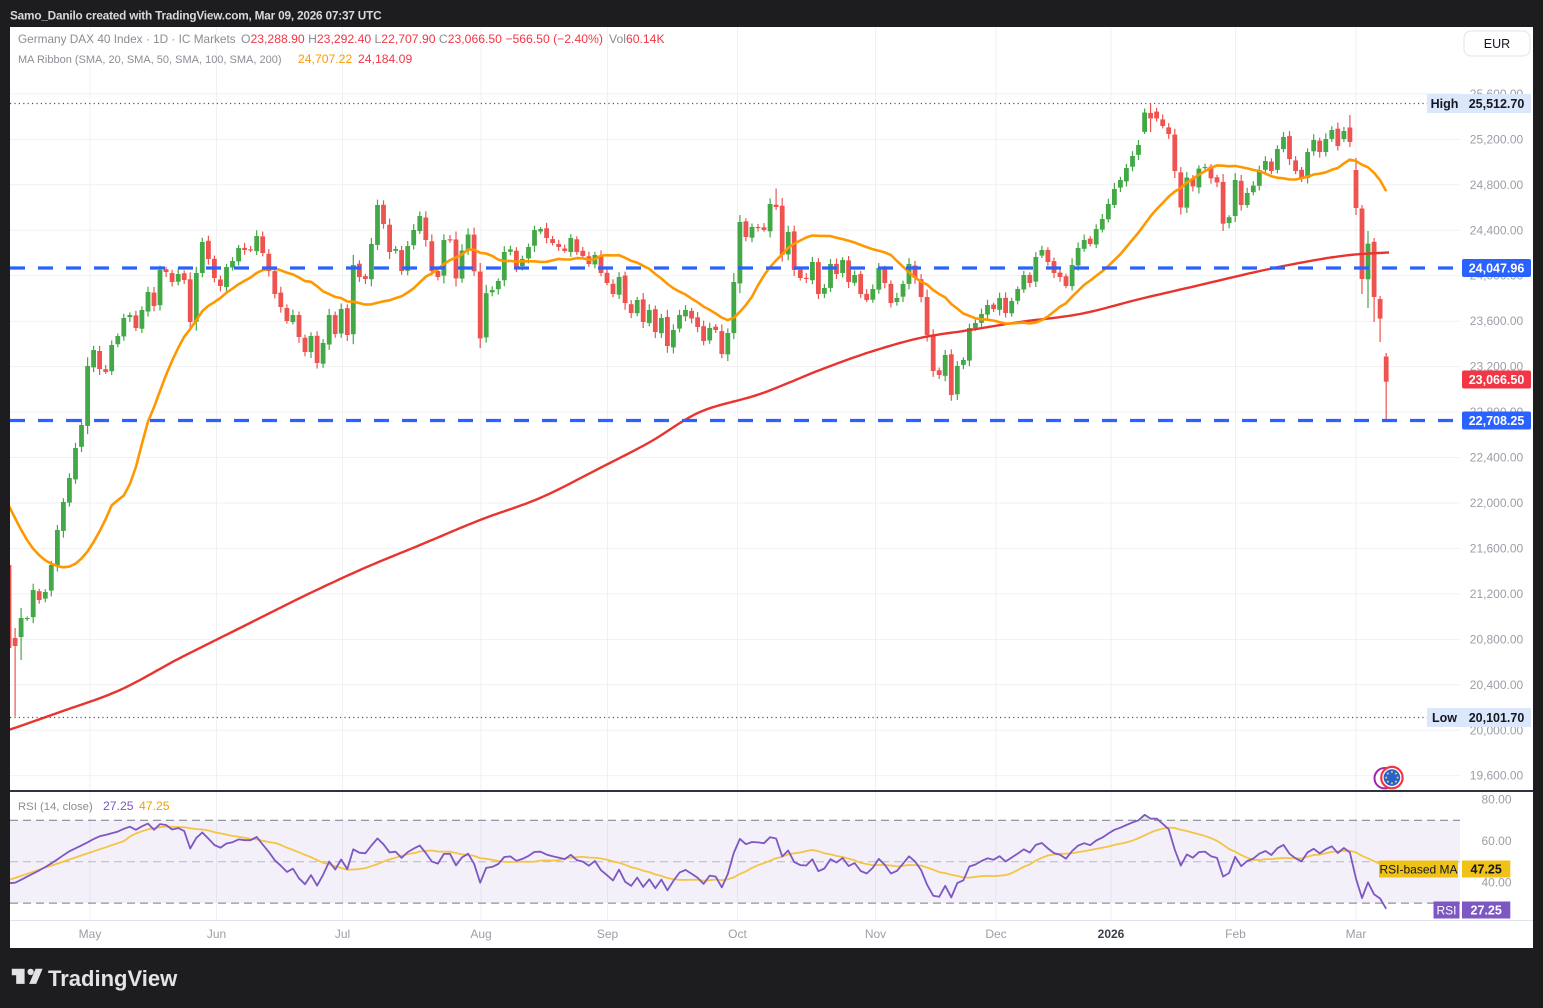  I want to click on svg-text: 22,708.25, so click(1497, 421).